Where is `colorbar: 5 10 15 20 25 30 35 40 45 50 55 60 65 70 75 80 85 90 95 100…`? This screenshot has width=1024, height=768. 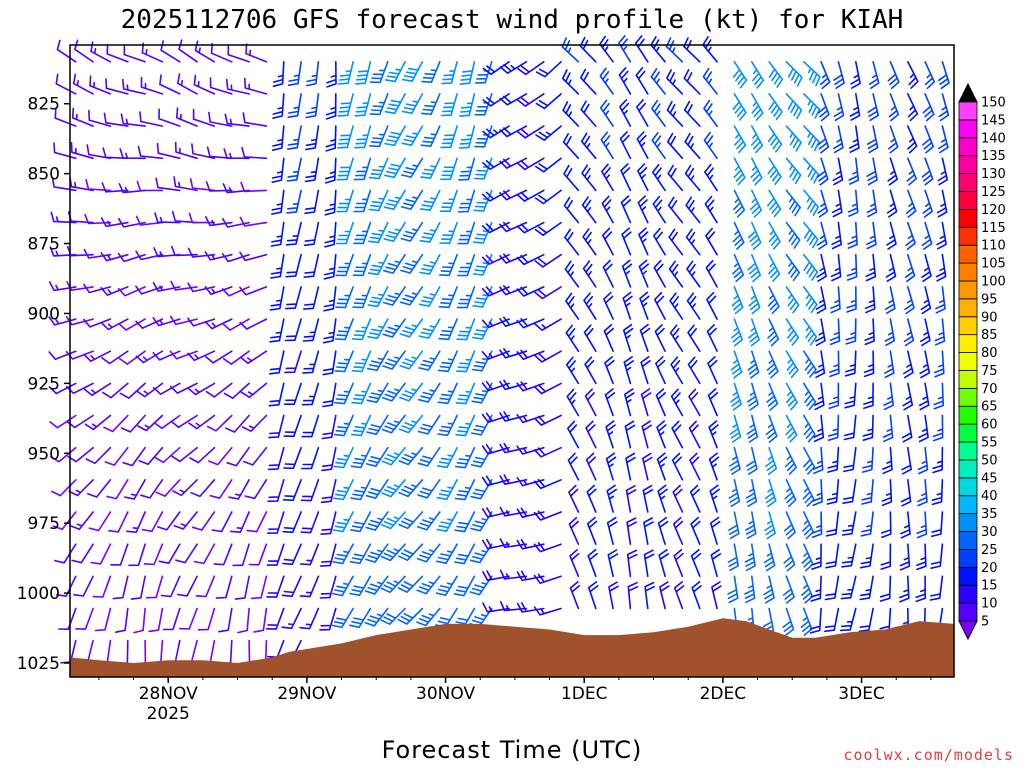
colorbar: 5 10 15 20 25 30 35 40 45 50 55 60 65 70 75 80 85 90 95 100… is located at coordinates (982, 361).